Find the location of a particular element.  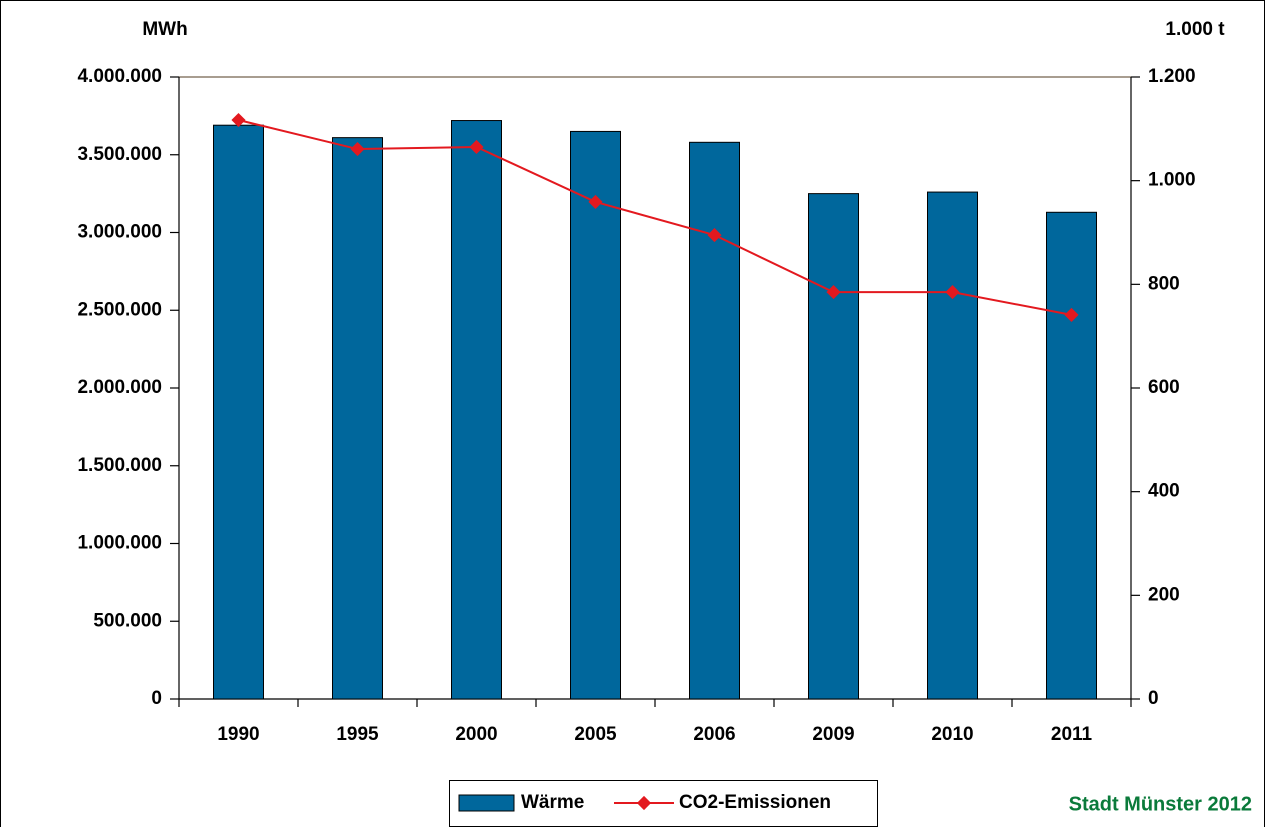

y-tick-label: 1.500.000 is located at coordinates (119, 465).